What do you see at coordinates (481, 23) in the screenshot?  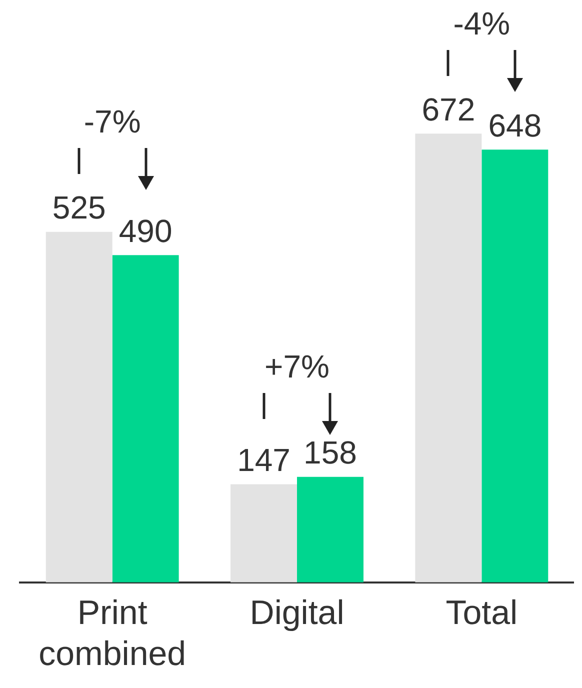 I see `text: -4%` at bounding box center [481, 23].